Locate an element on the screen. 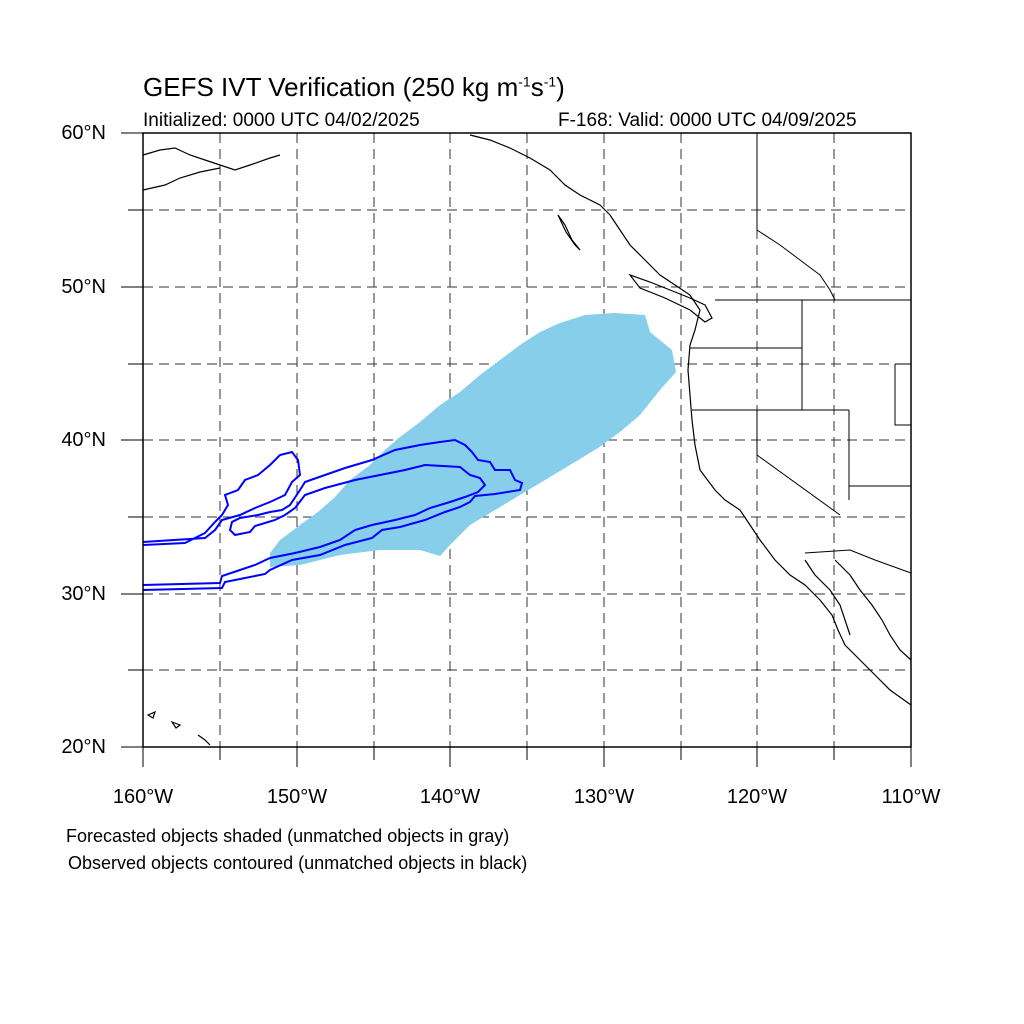  lat-label-40: 40°N is located at coordinates (83, 440).